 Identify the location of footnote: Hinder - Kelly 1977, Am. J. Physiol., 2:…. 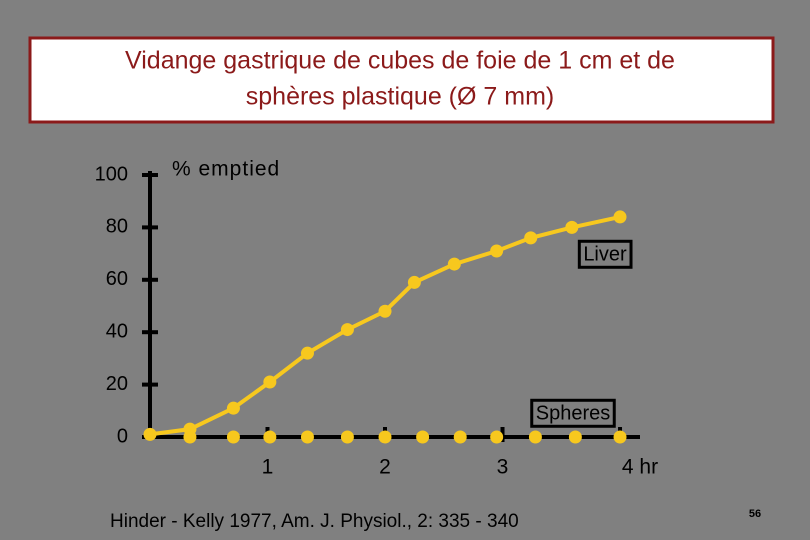
(314, 521).